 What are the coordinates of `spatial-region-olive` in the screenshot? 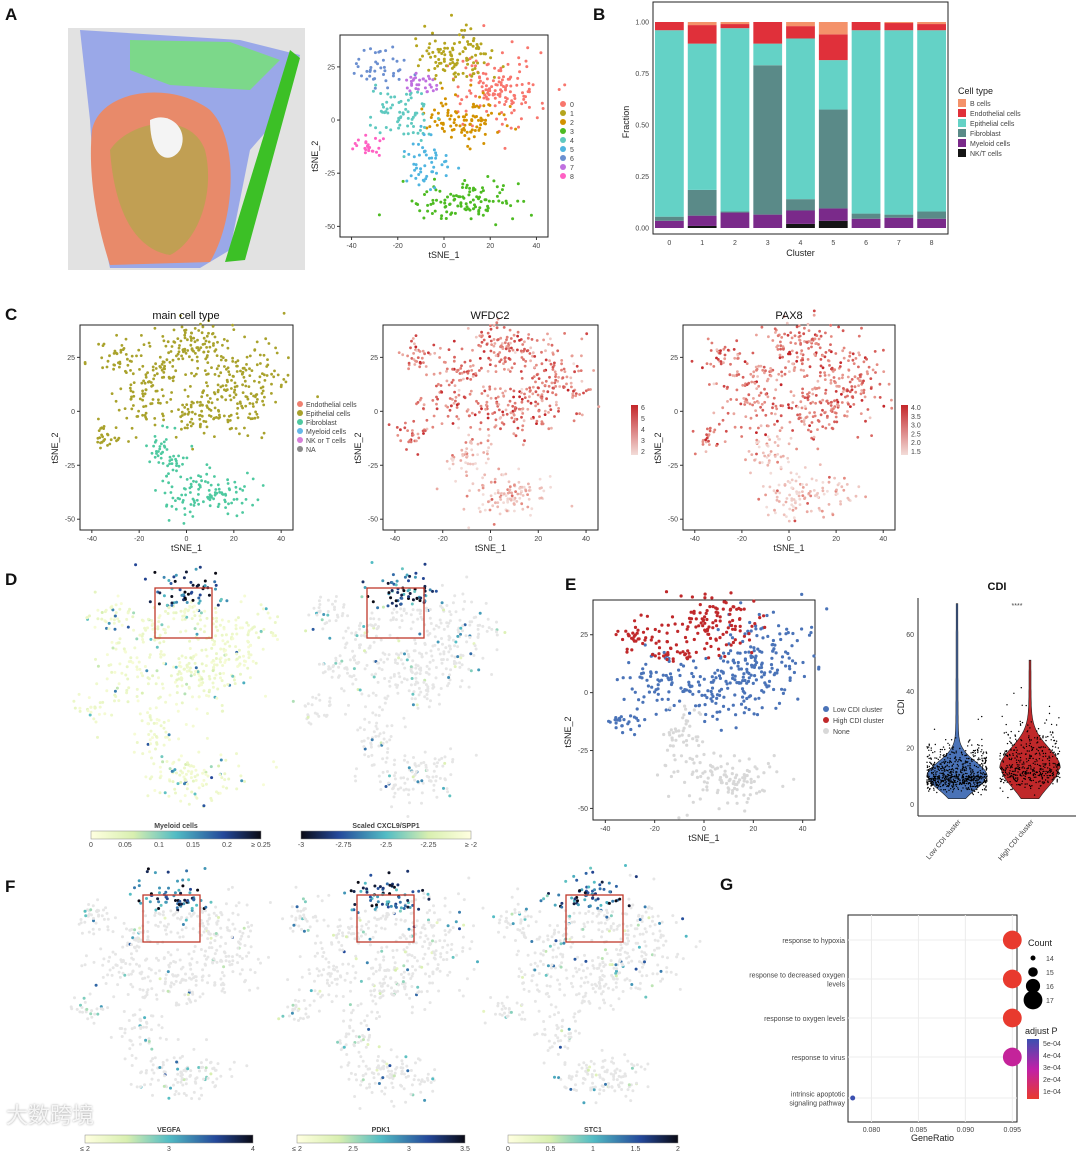 It's located at (159, 189).